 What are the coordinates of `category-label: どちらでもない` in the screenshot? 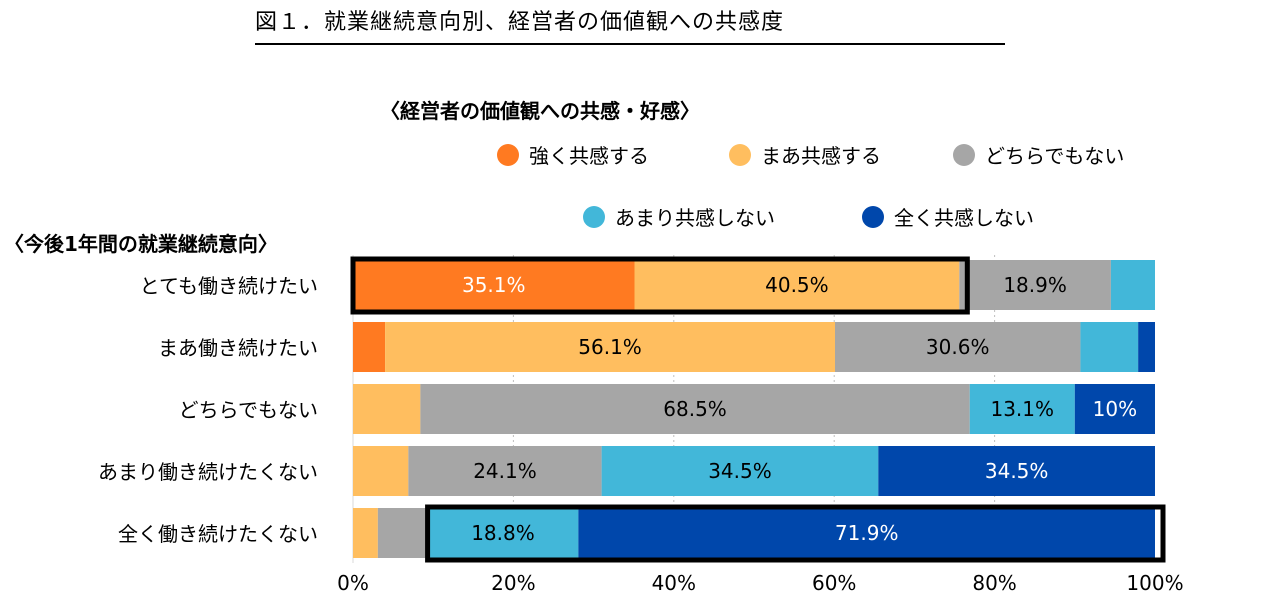 It's located at (248, 410).